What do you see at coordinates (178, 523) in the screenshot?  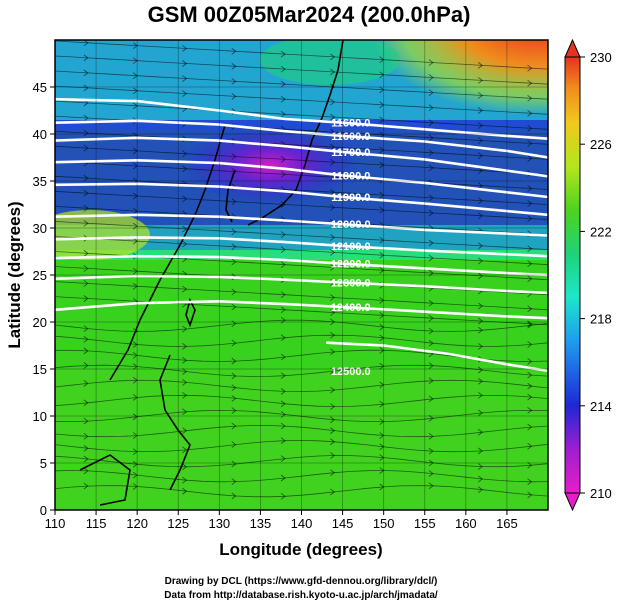 I see `x-tick-label: 125` at bounding box center [178, 523].